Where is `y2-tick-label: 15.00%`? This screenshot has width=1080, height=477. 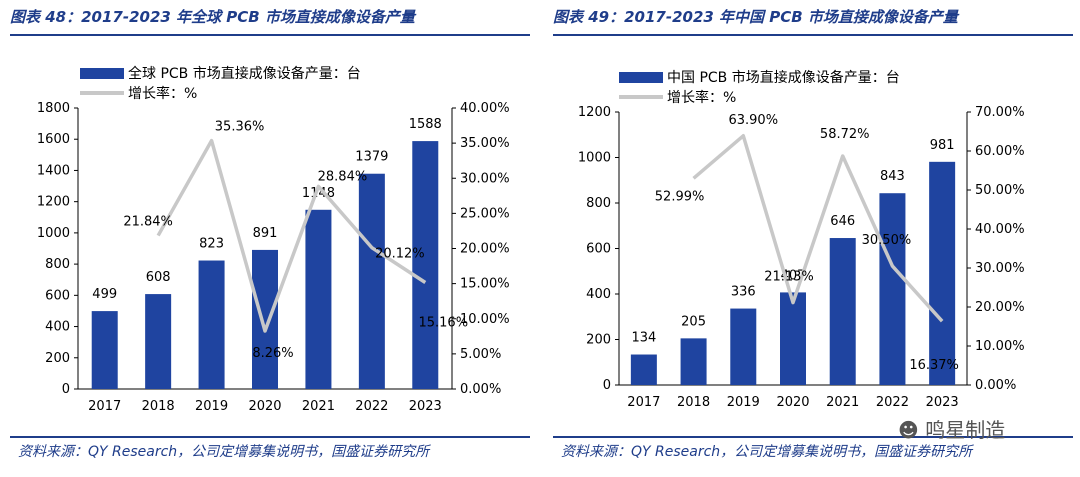
y2-tick-label: 15.00% is located at coordinates (485, 284).